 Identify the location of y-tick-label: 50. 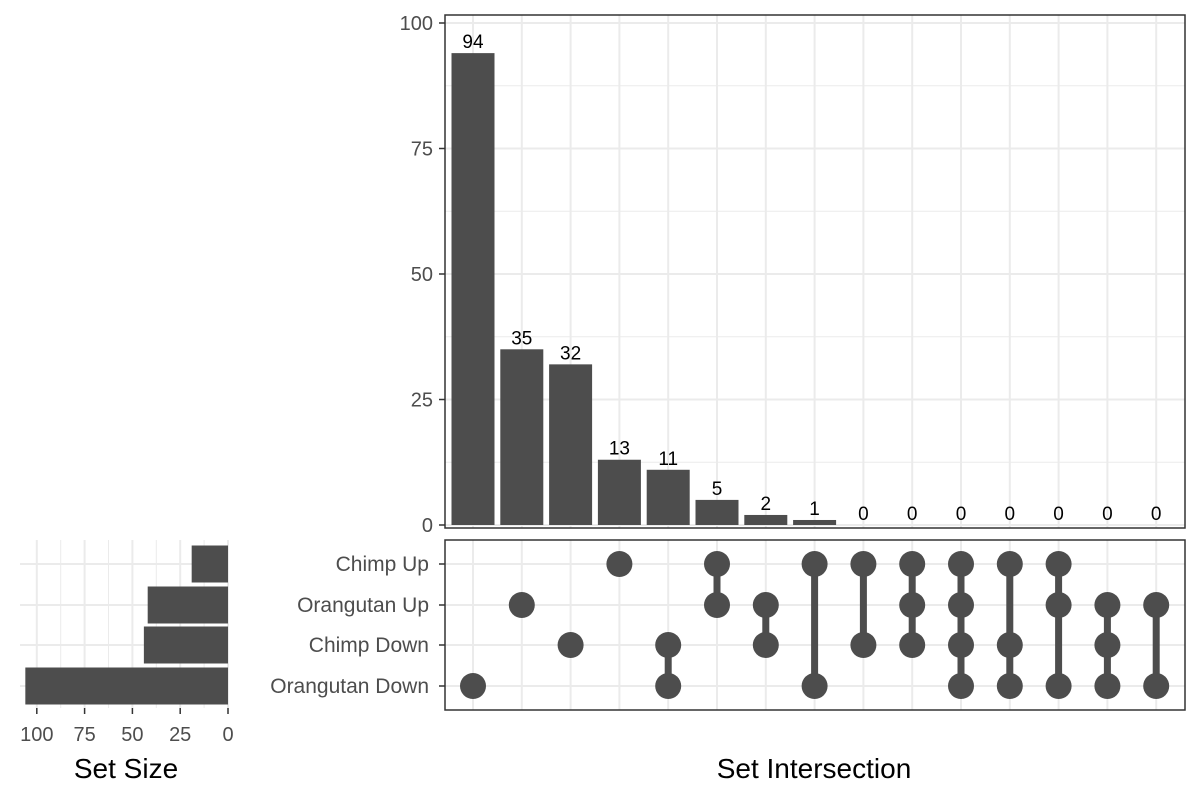
(422, 275).